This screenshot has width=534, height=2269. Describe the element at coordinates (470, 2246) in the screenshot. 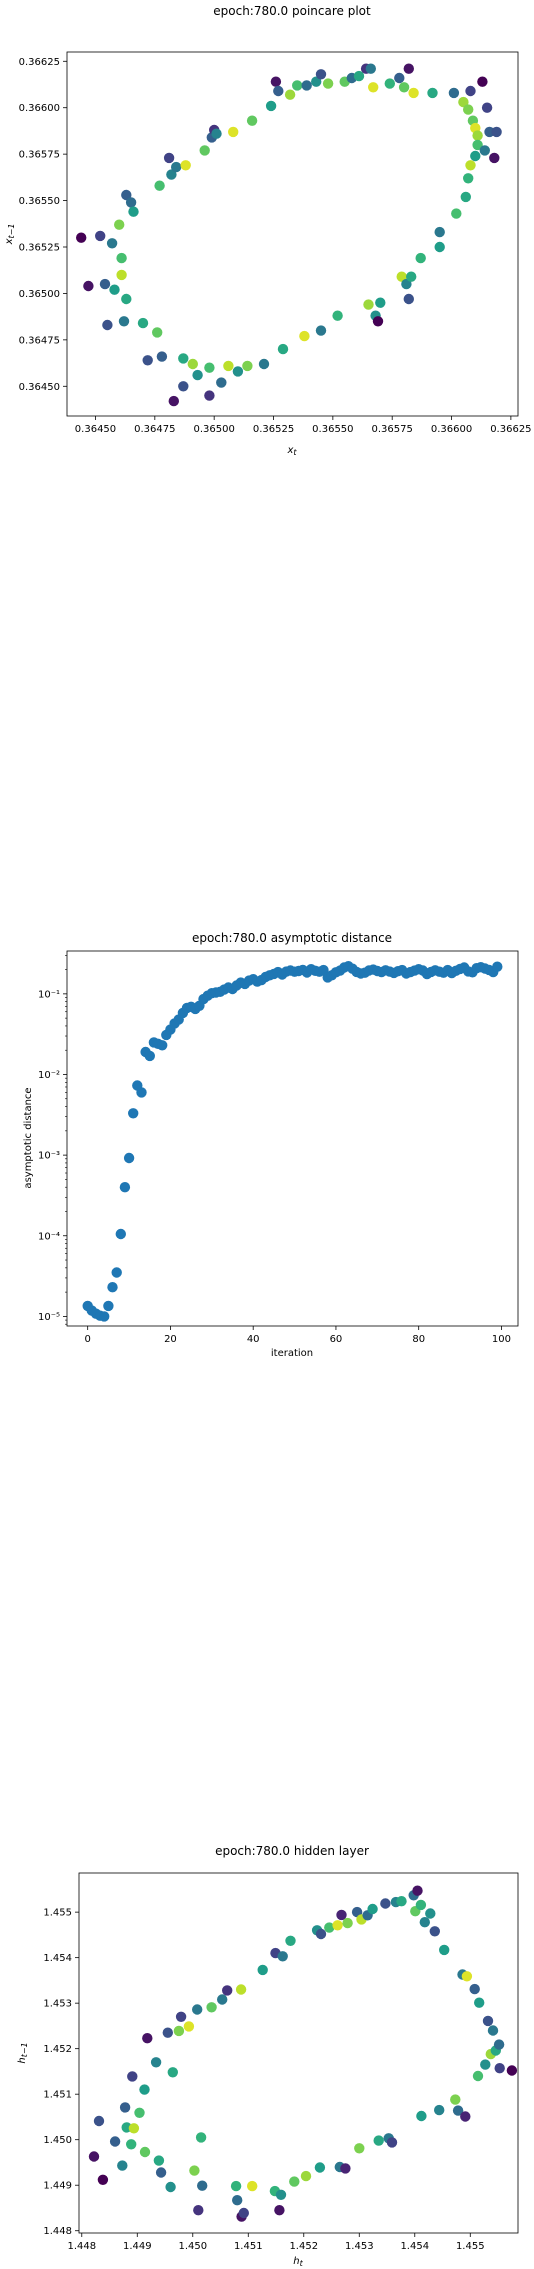

I see `x-tick-label: 1.455` at that location.